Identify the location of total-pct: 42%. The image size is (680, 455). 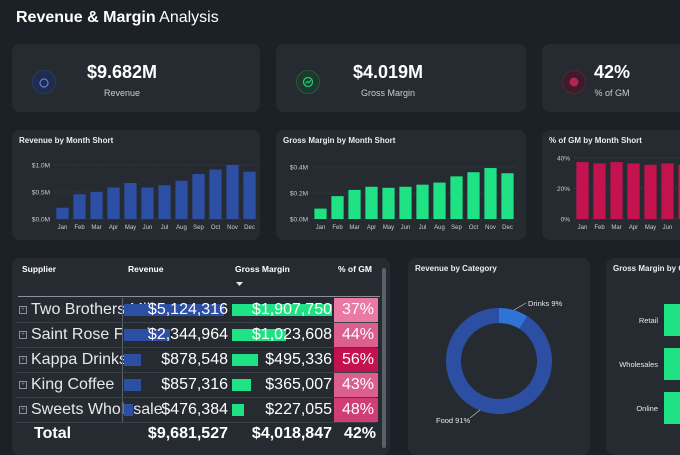
(359, 433).